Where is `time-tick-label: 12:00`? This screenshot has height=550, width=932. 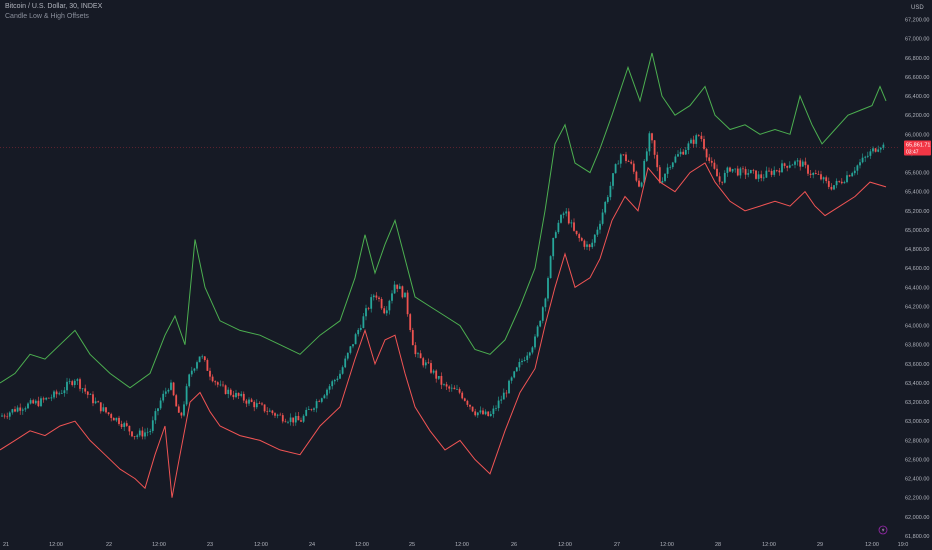
time-tick-label: 12:00 is located at coordinates (769, 545).